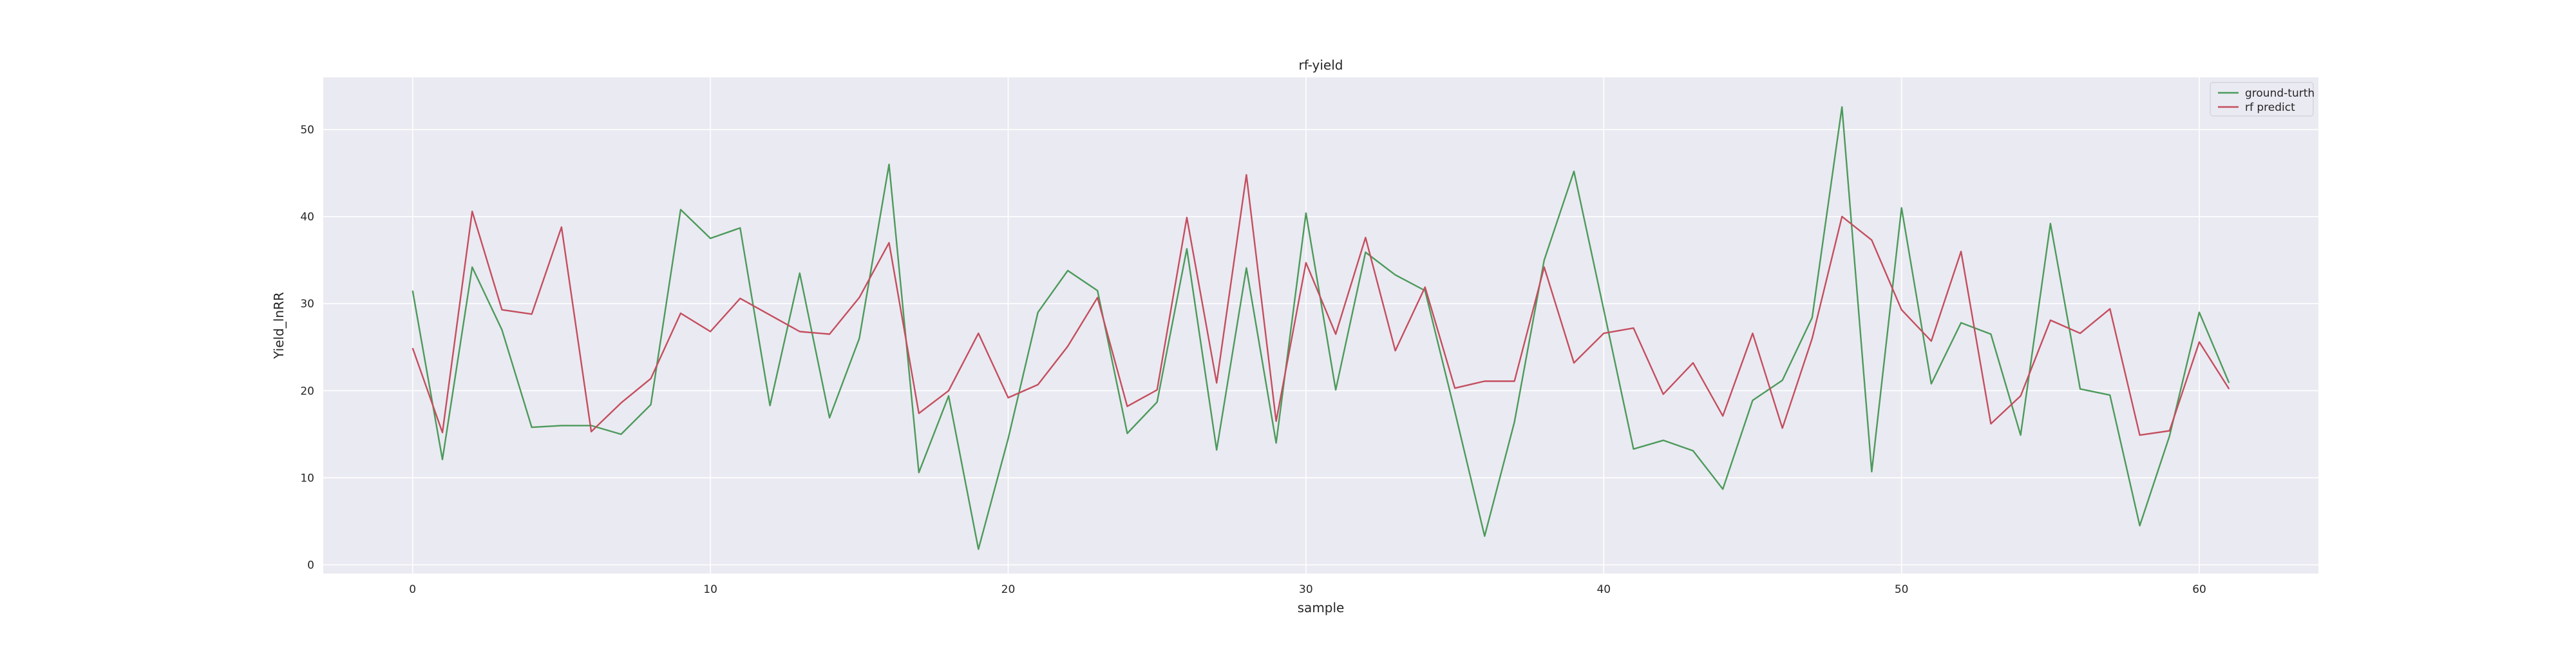 Image resolution: width=2576 pixels, height=647 pixels. What do you see at coordinates (307, 478) in the screenshot?
I see `y-tick-label: 10` at bounding box center [307, 478].